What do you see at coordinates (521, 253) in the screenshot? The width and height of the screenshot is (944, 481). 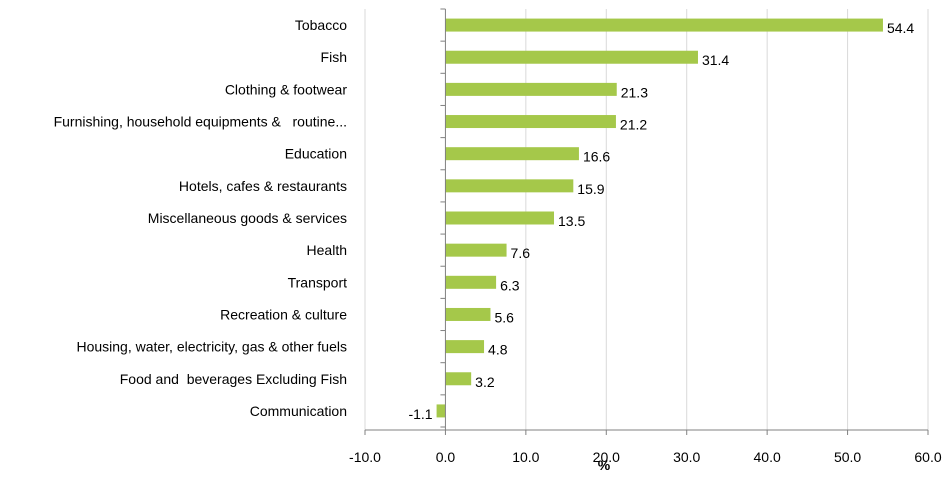 I see `data-label: 7.6` at bounding box center [521, 253].